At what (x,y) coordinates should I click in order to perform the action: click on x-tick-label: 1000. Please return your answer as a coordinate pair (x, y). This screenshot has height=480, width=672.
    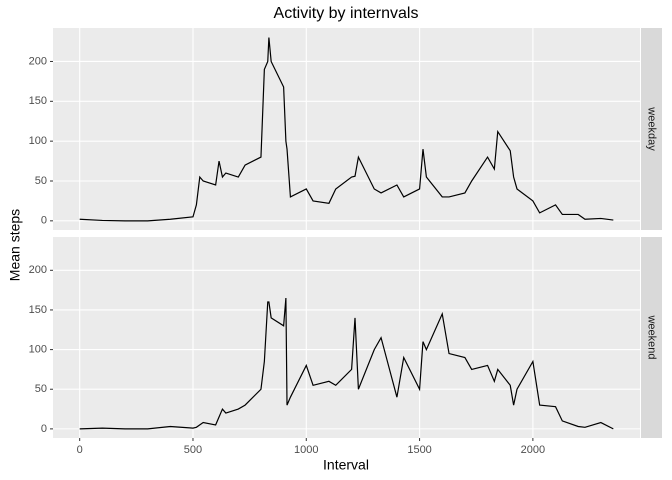
    Looking at the image, I should click on (306, 450).